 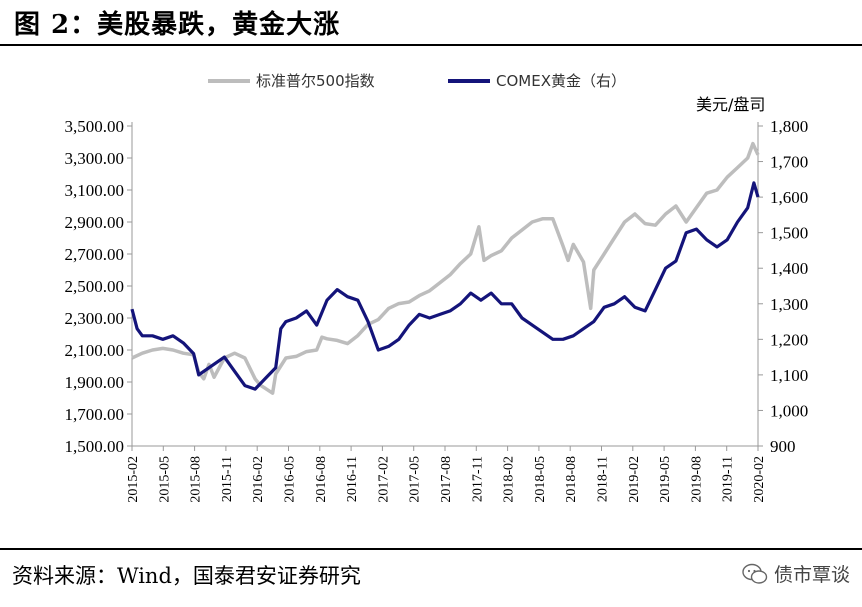 I want to click on right-tick-label: 1,000, so click(x=789, y=410).